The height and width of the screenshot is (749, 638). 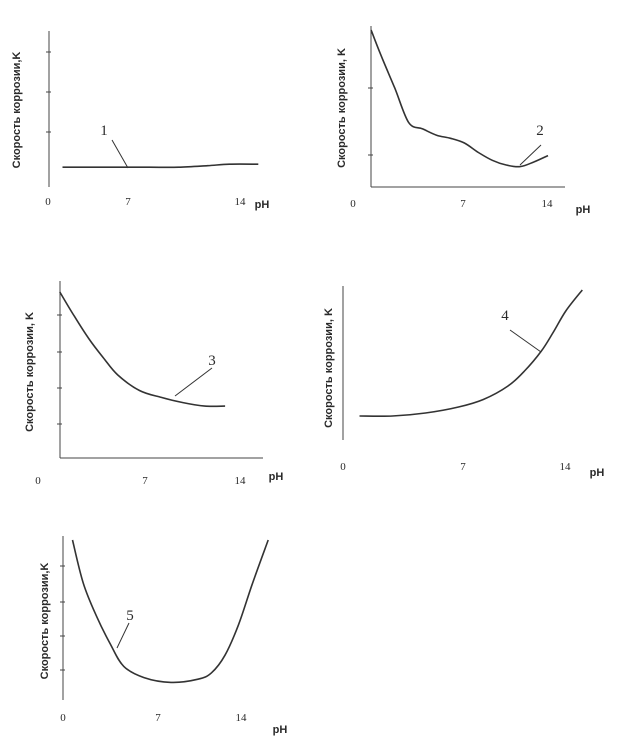 I want to click on curve-label: 3, so click(x=212, y=361).